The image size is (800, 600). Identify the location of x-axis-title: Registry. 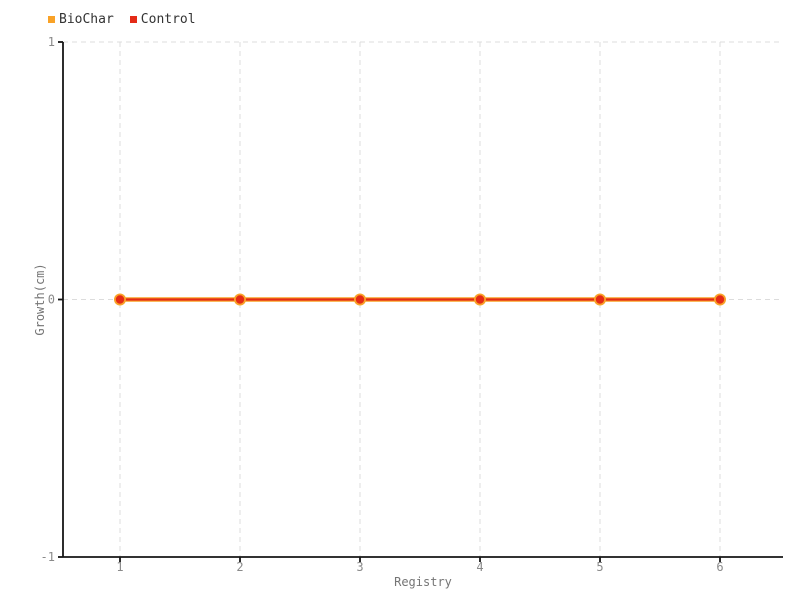
(423, 582).